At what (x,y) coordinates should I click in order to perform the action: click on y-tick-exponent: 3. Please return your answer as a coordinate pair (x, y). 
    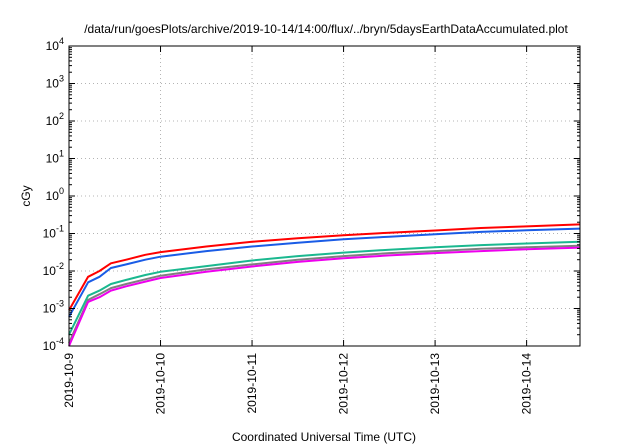
    Looking at the image, I should click on (61, 79).